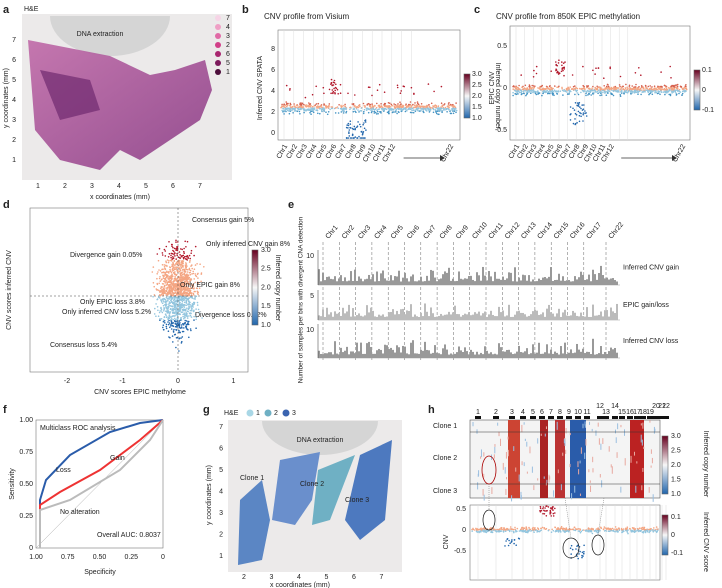  Describe the element at coordinates (299, 577) in the screenshot. I see `x-tick-label: 4` at that location.